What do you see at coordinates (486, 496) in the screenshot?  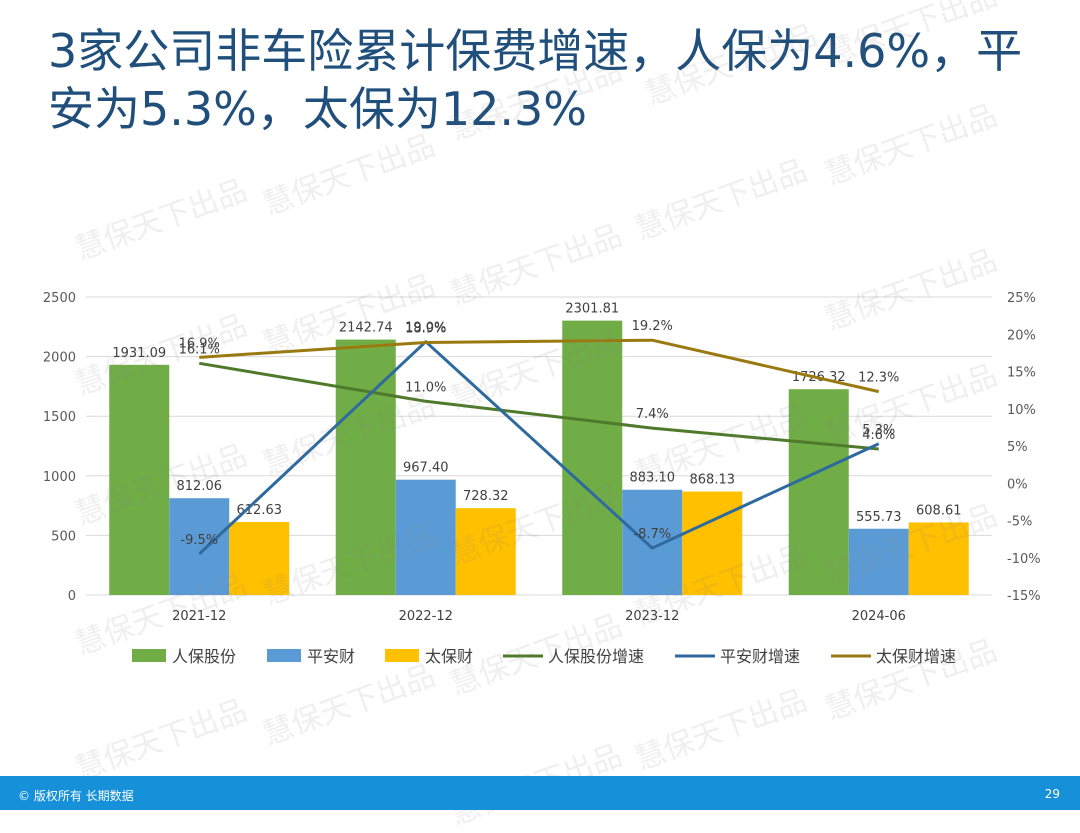 I see `bar-data-label: 728.32` at bounding box center [486, 496].